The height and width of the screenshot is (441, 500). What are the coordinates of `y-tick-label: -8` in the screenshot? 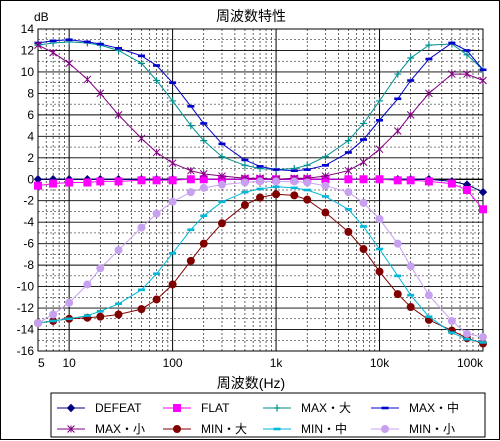 It's located at (28, 265).